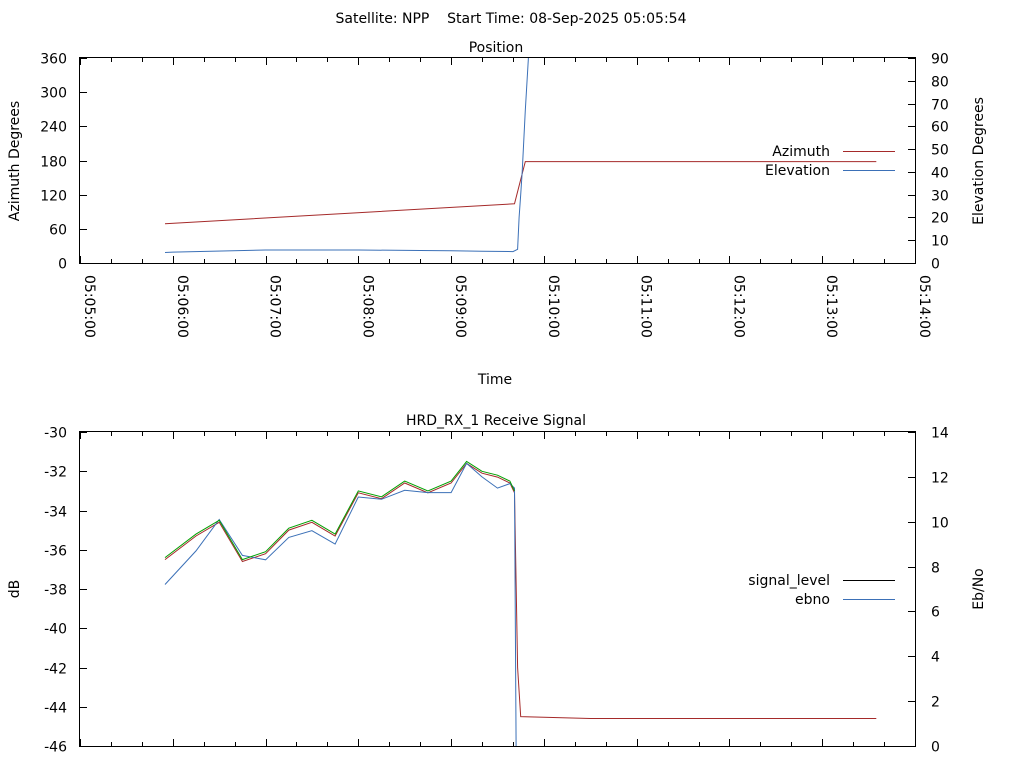 The height and width of the screenshot is (768, 1024). What do you see at coordinates (935, 569) in the screenshot?
I see `y2-tick-label: 8` at bounding box center [935, 569].